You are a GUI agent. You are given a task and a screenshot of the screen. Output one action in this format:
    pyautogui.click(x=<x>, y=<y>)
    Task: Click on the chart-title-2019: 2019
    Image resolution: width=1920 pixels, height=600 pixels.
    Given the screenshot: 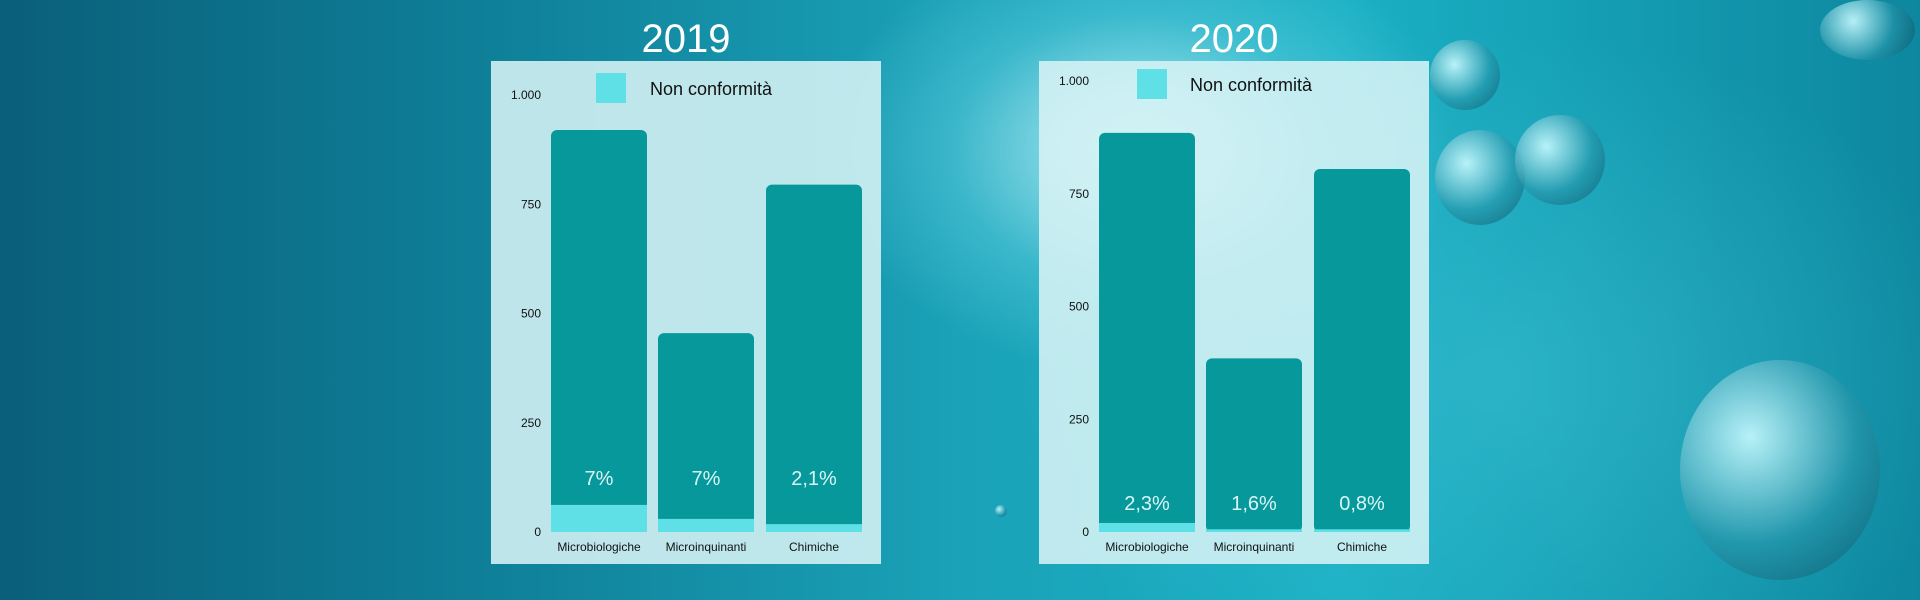 What is the action you would take?
    pyautogui.click(x=686, y=39)
    